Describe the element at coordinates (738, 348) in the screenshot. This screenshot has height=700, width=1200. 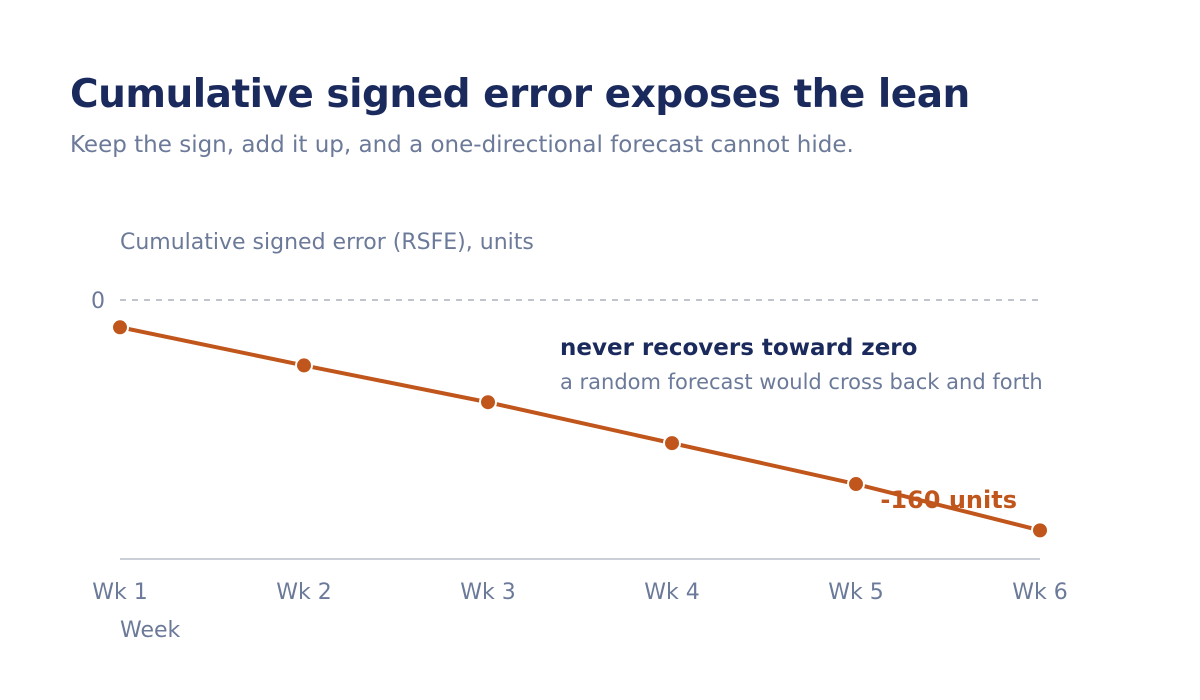
I see `annotation-bold: never recovers toward zero` at that location.